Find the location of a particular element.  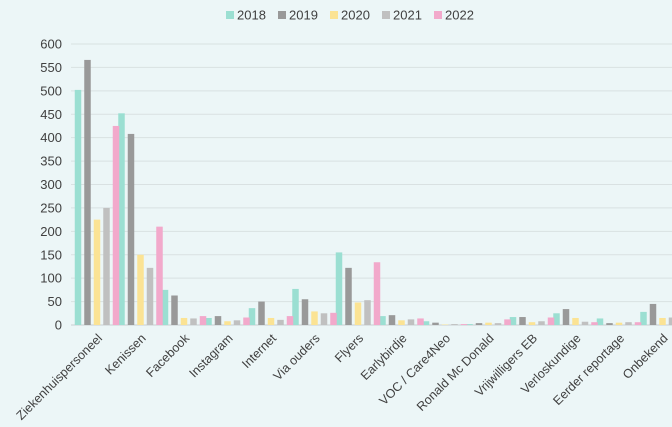

legend-label: 2019 is located at coordinates (303, 15).